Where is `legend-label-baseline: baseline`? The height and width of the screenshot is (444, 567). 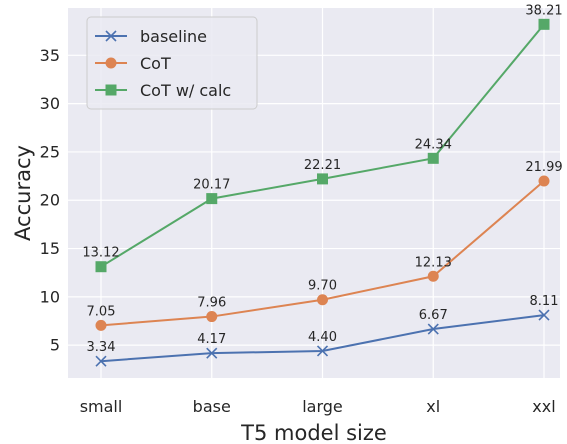
legend-label-baseline: baseline is located at coordinates (173, 36).